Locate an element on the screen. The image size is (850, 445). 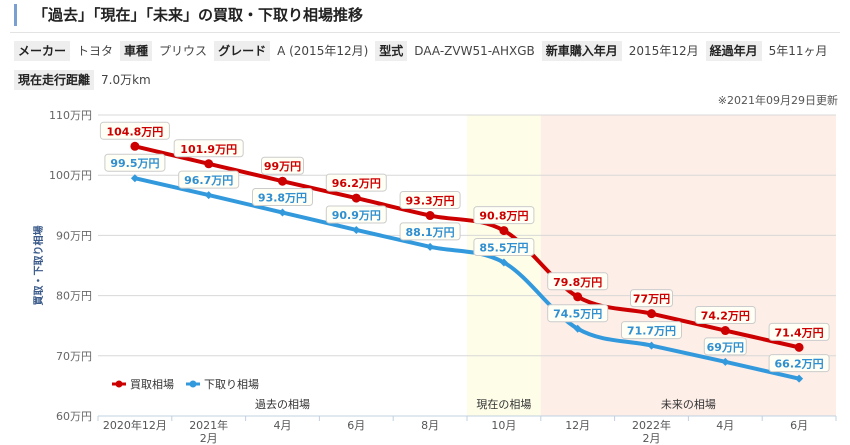
region-label: 過去の相場 is located at coordinates (282, 404).